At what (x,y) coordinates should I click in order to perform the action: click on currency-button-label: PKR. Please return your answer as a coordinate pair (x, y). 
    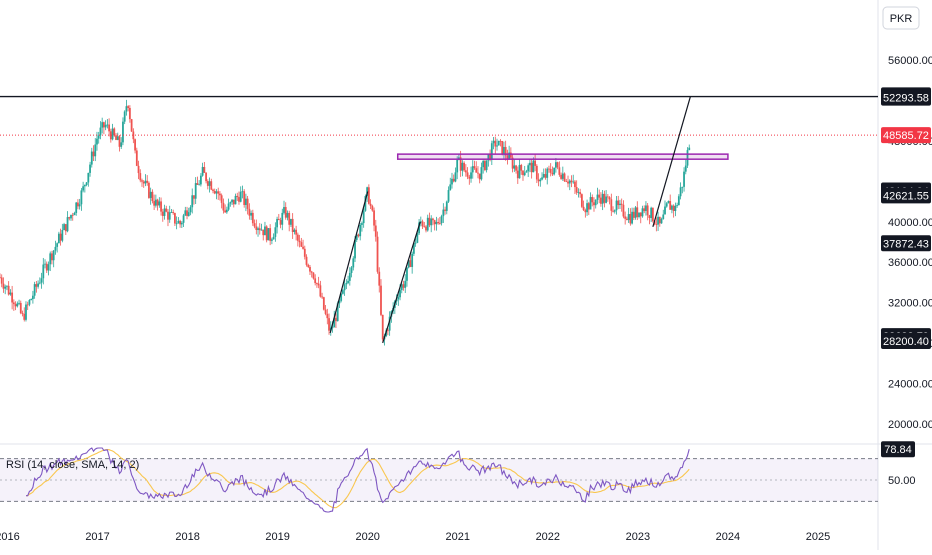
    Looking at the image, I should click on (901, 19).